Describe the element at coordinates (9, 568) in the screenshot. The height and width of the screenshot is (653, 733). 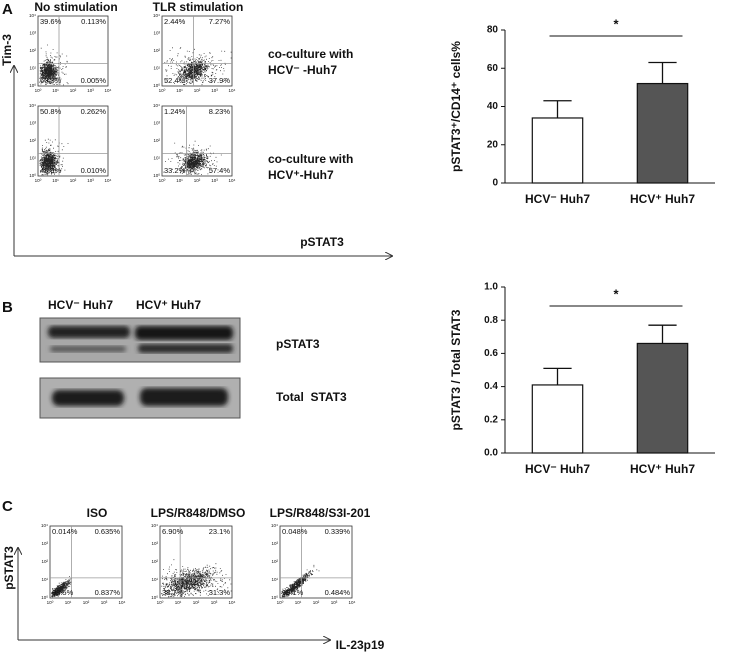
I see `axis-label: pSTAT3` at that location.